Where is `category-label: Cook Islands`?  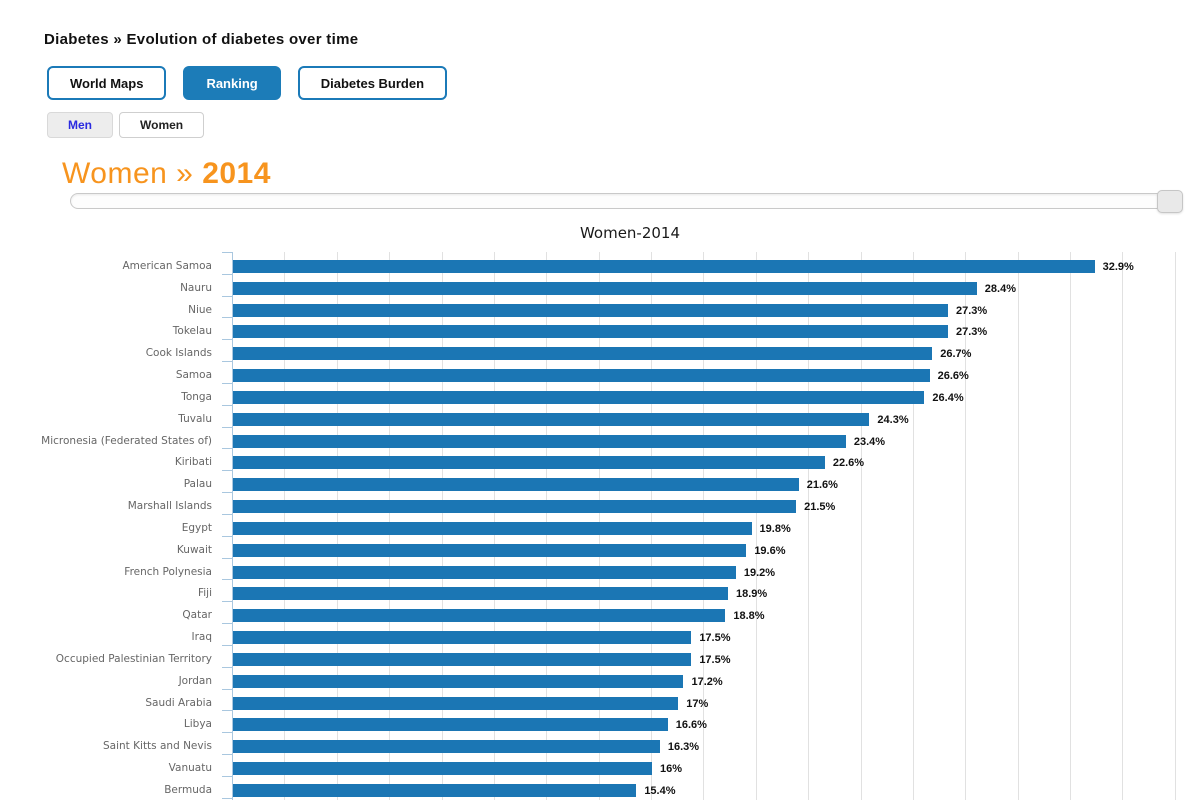
category-label: Cook Islands is located at coordinates (178, 353).